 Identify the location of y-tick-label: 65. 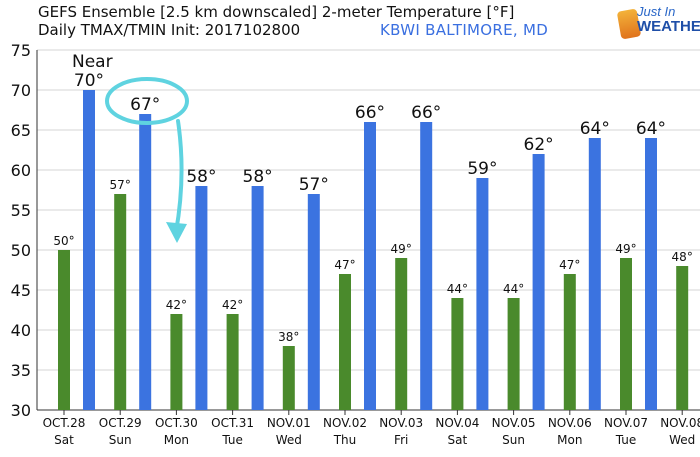
(21, 130).